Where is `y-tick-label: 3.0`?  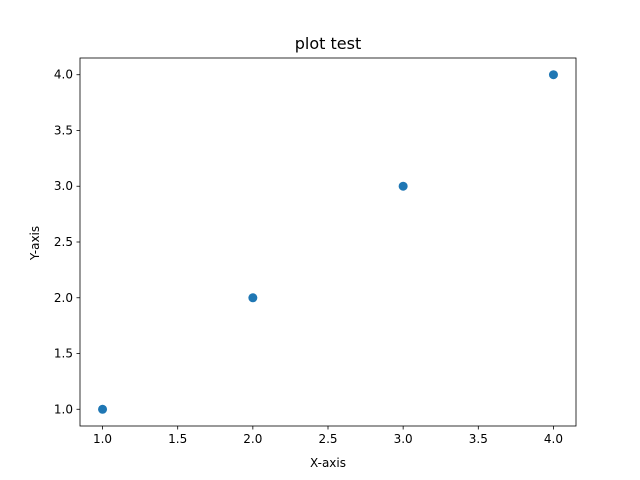 y-tick-label: 3.0 is located at coordinates (63, 186).